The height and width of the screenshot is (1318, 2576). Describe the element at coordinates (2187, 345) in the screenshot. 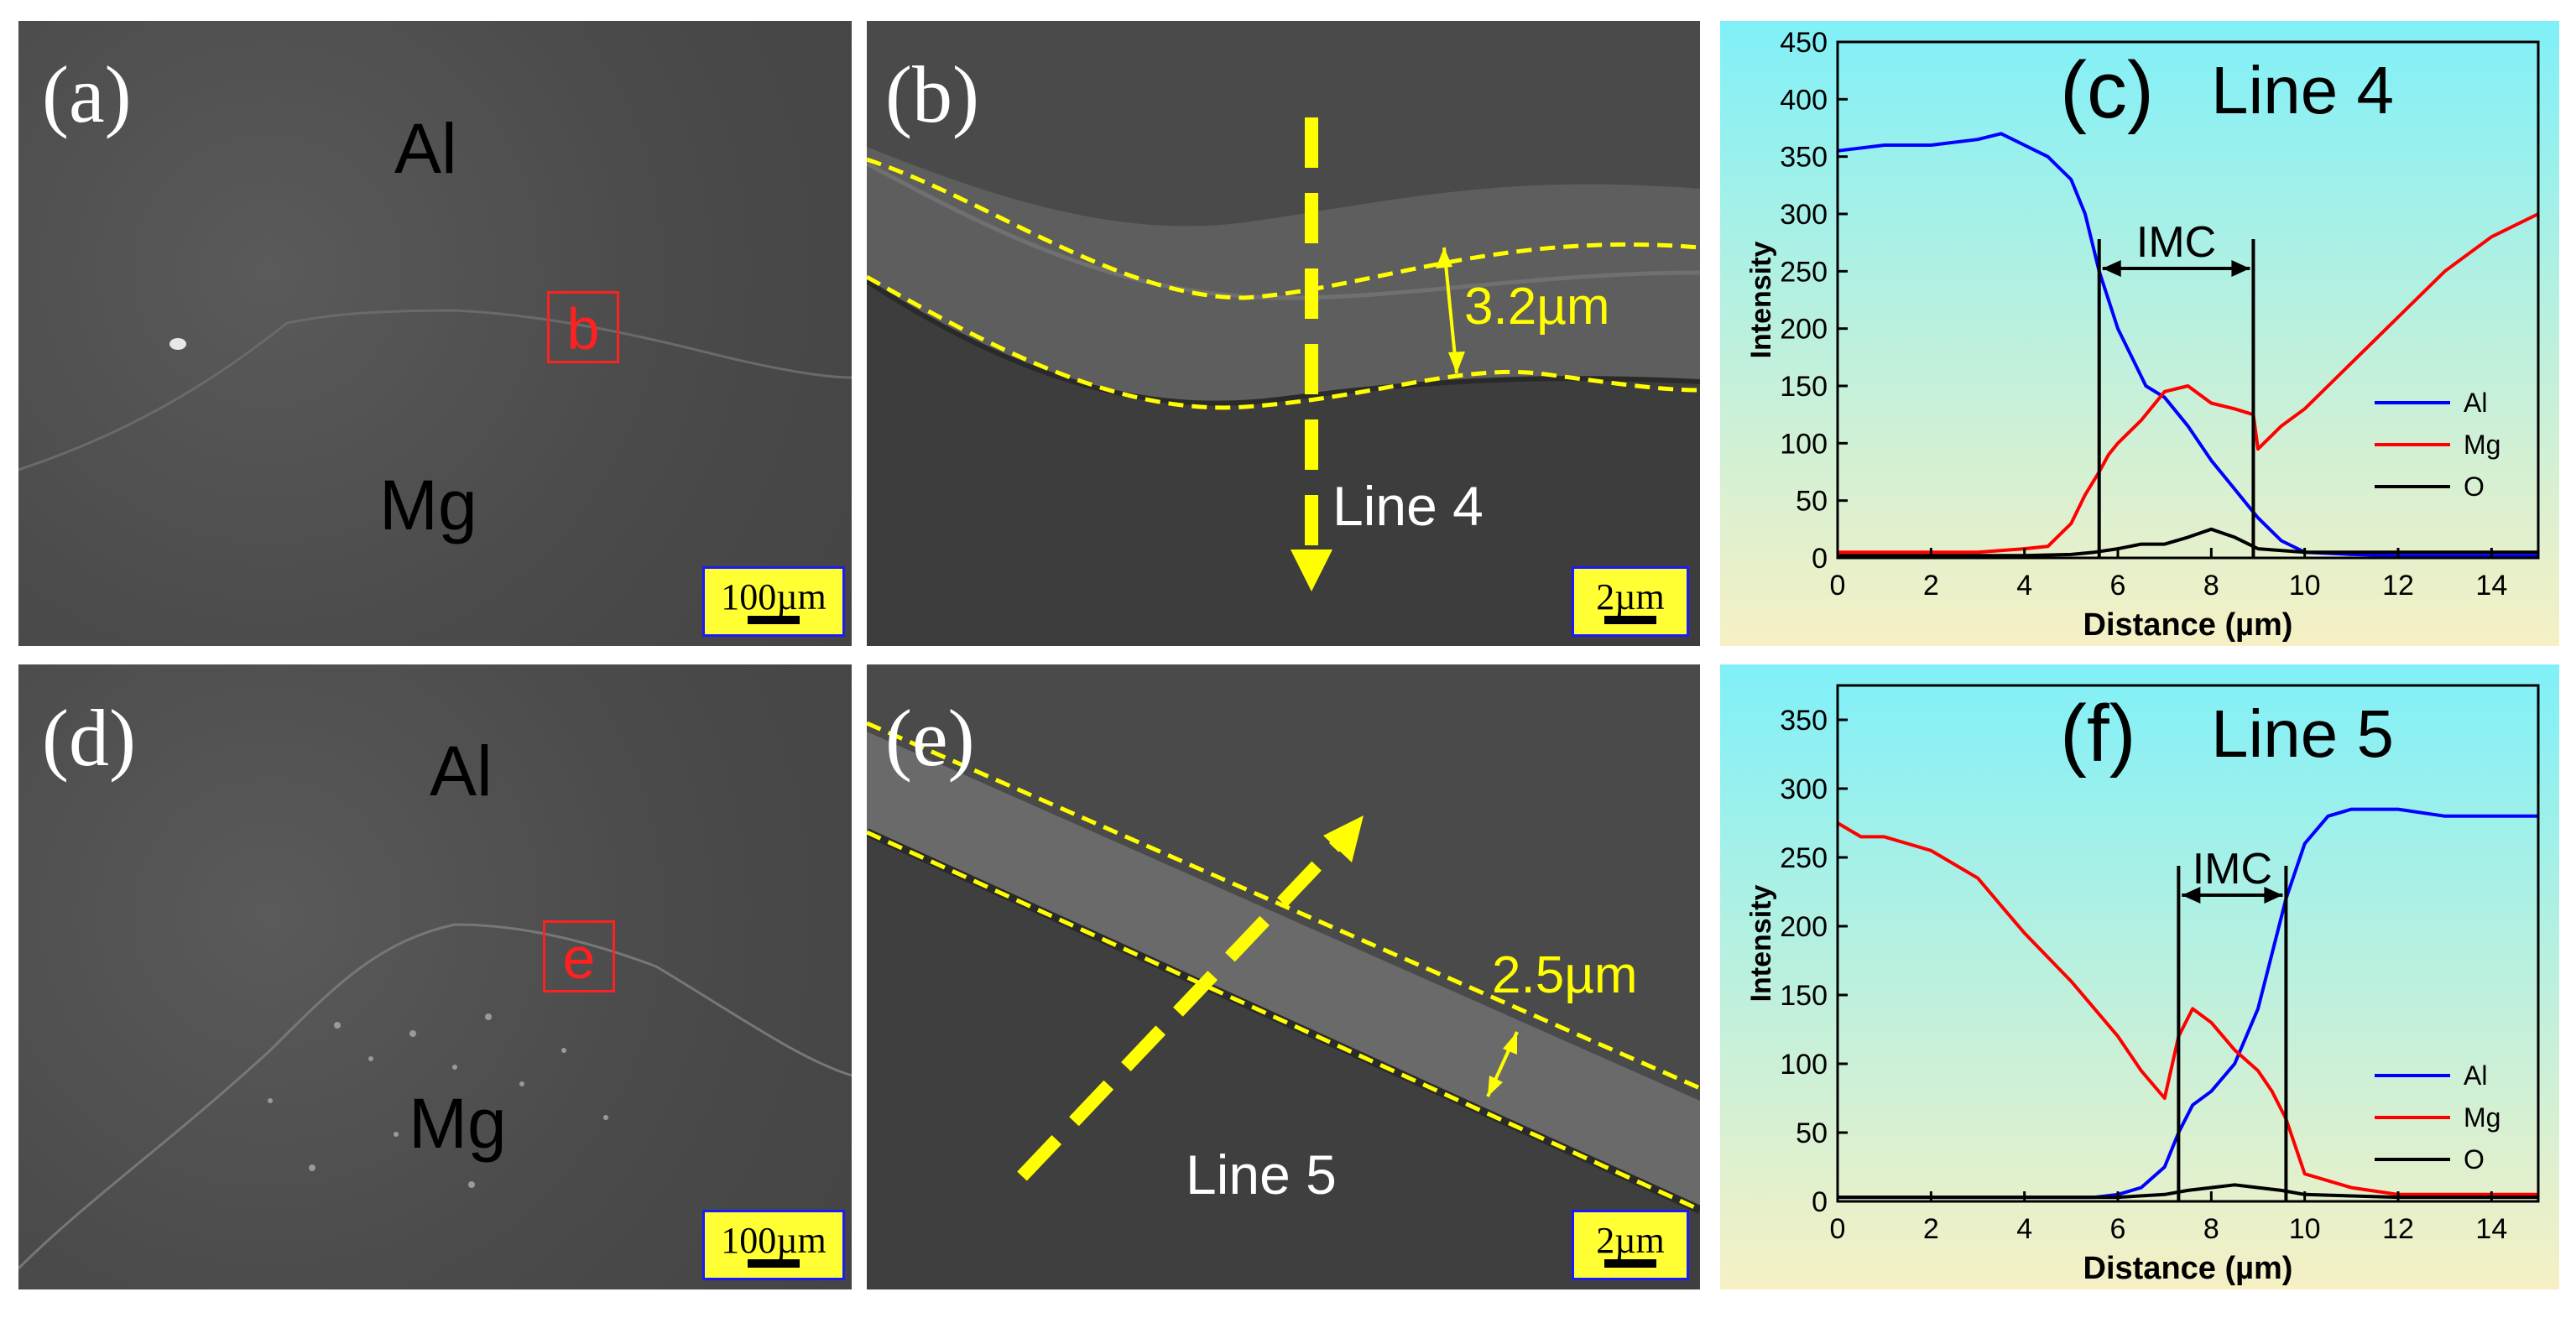

I see `series-line-al` at that location.